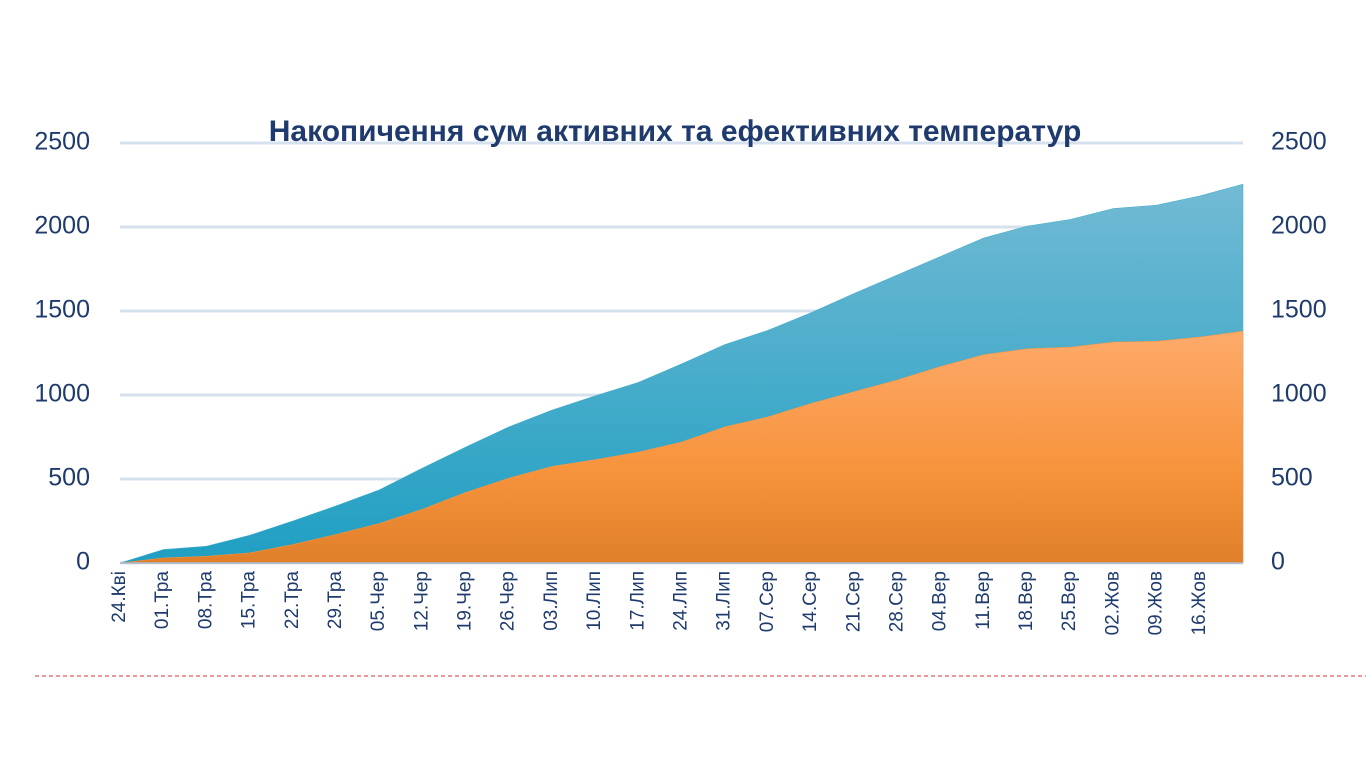 This screenshot has height=773, width=1366. I want to click on y2-tick-label: 1000, so click(1299, 394).